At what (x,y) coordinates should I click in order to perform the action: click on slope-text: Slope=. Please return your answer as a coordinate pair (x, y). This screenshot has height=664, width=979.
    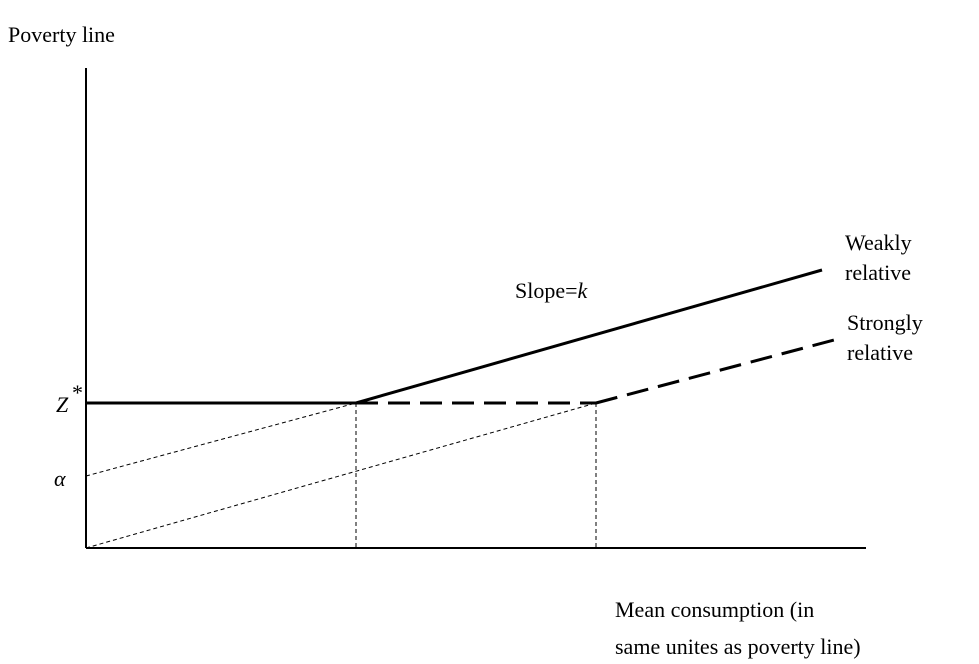
    Looking at the image, I should click on (546, 290).